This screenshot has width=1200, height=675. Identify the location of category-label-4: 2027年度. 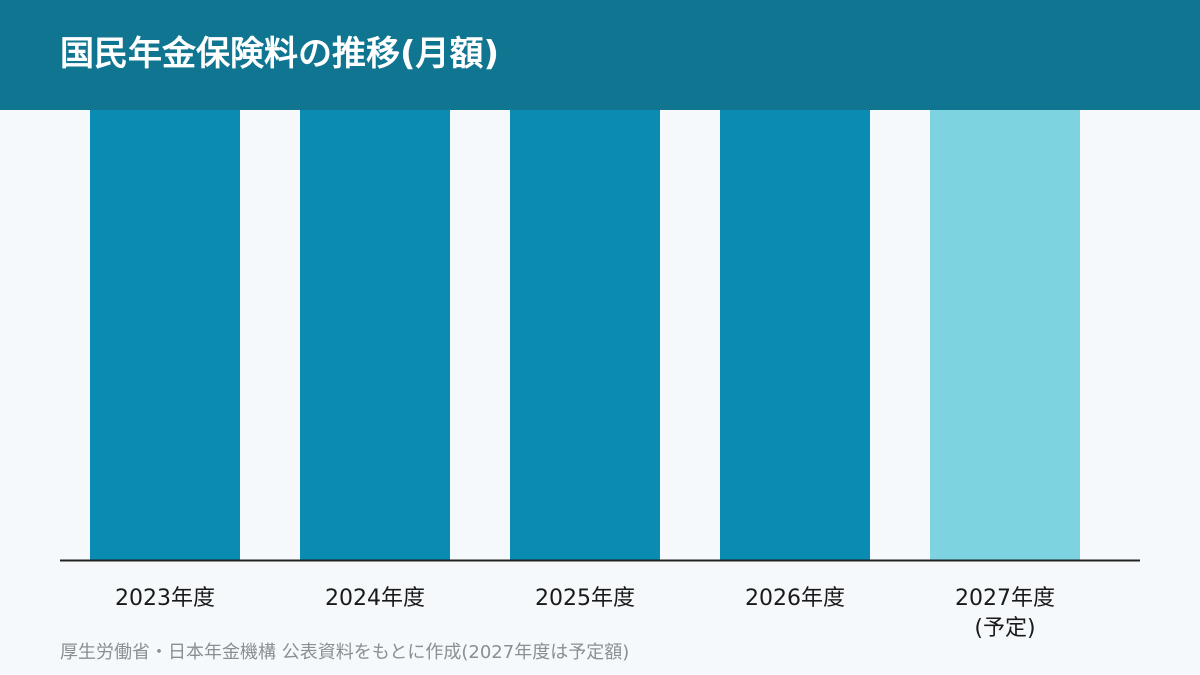
(1005, 598).